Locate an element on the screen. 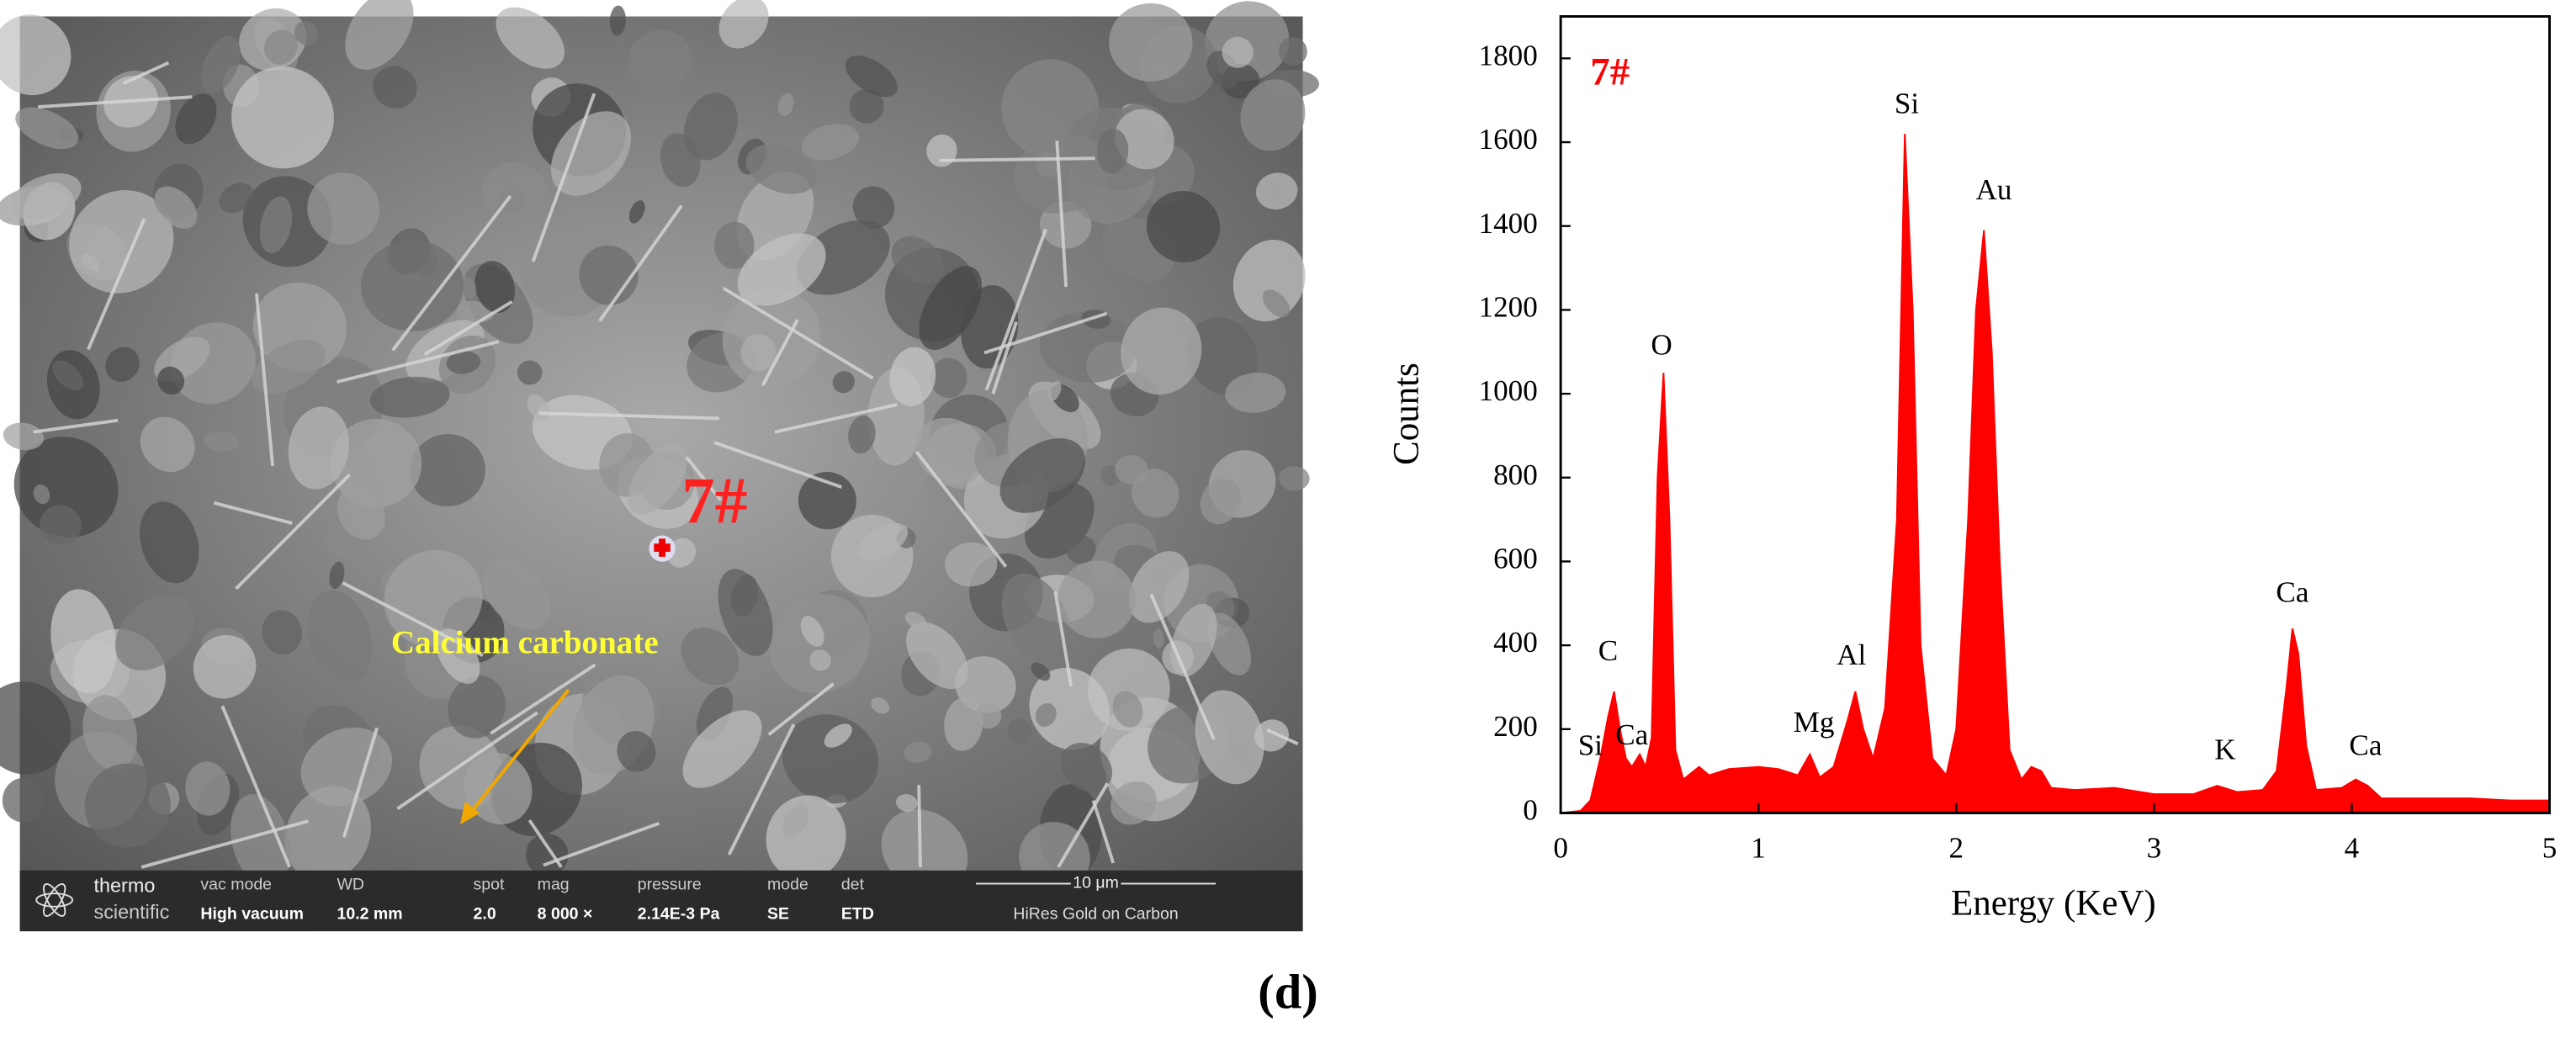 This screenshot has height=1038, width=2576. x-tick-label: 2 is located at coordinates (1957, 847).